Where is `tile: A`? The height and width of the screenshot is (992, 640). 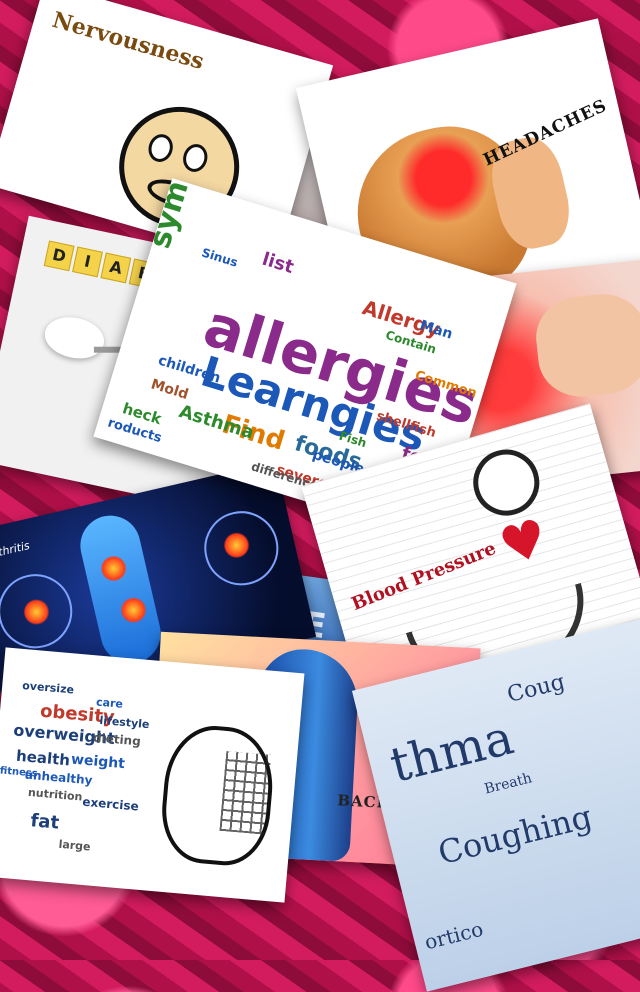
tile: A is located at coordinates (116, 268).